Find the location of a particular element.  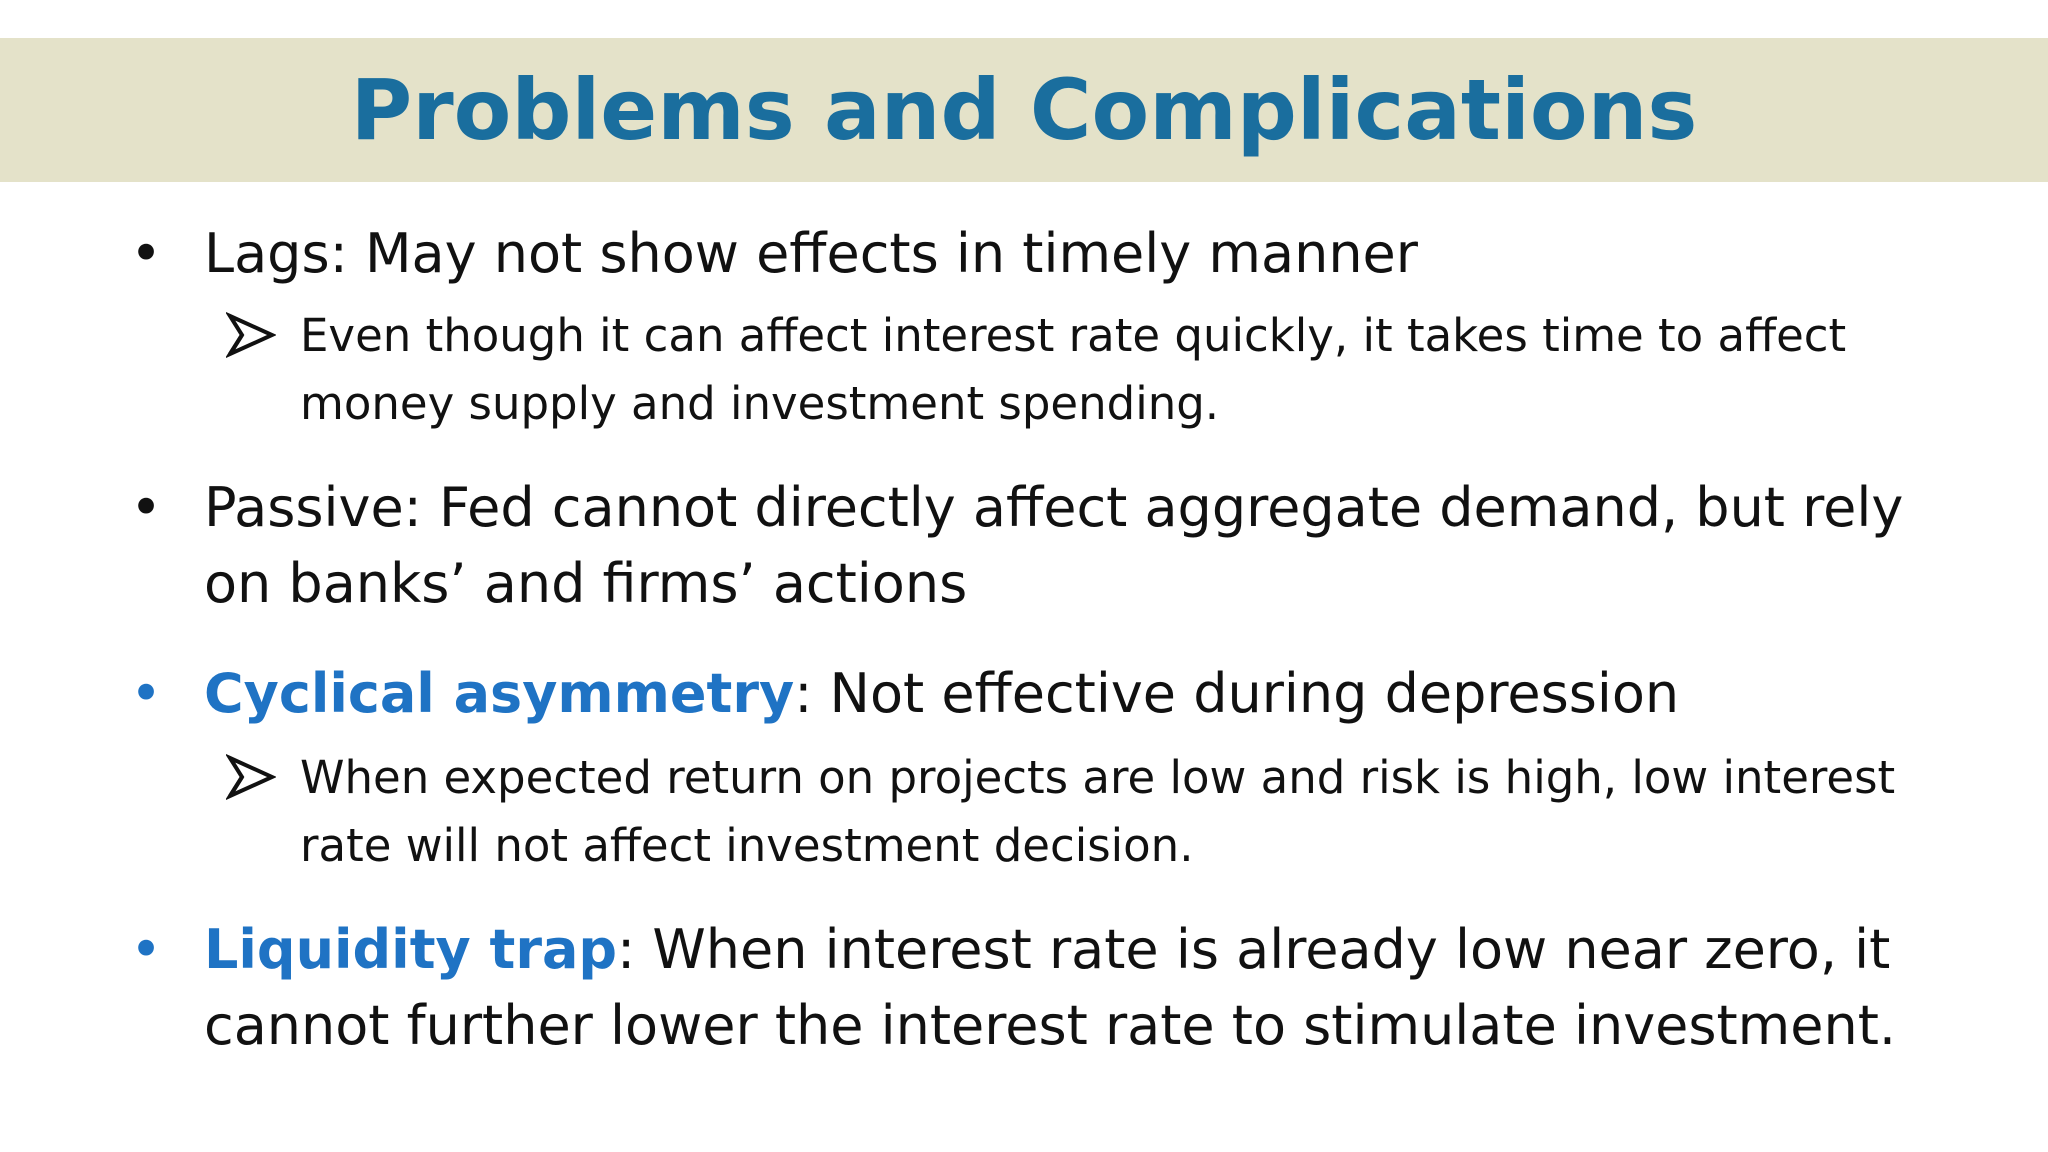

title-band: Problems and Complications is located at coordinates (1024, 110).